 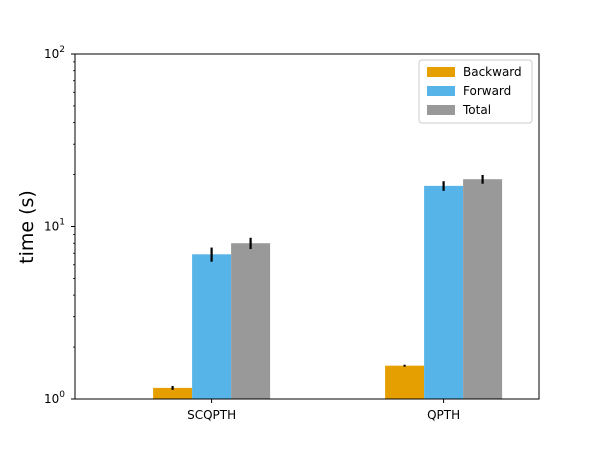 I want to click on y-tick-label-100: 10², so click(x=54, y=53).